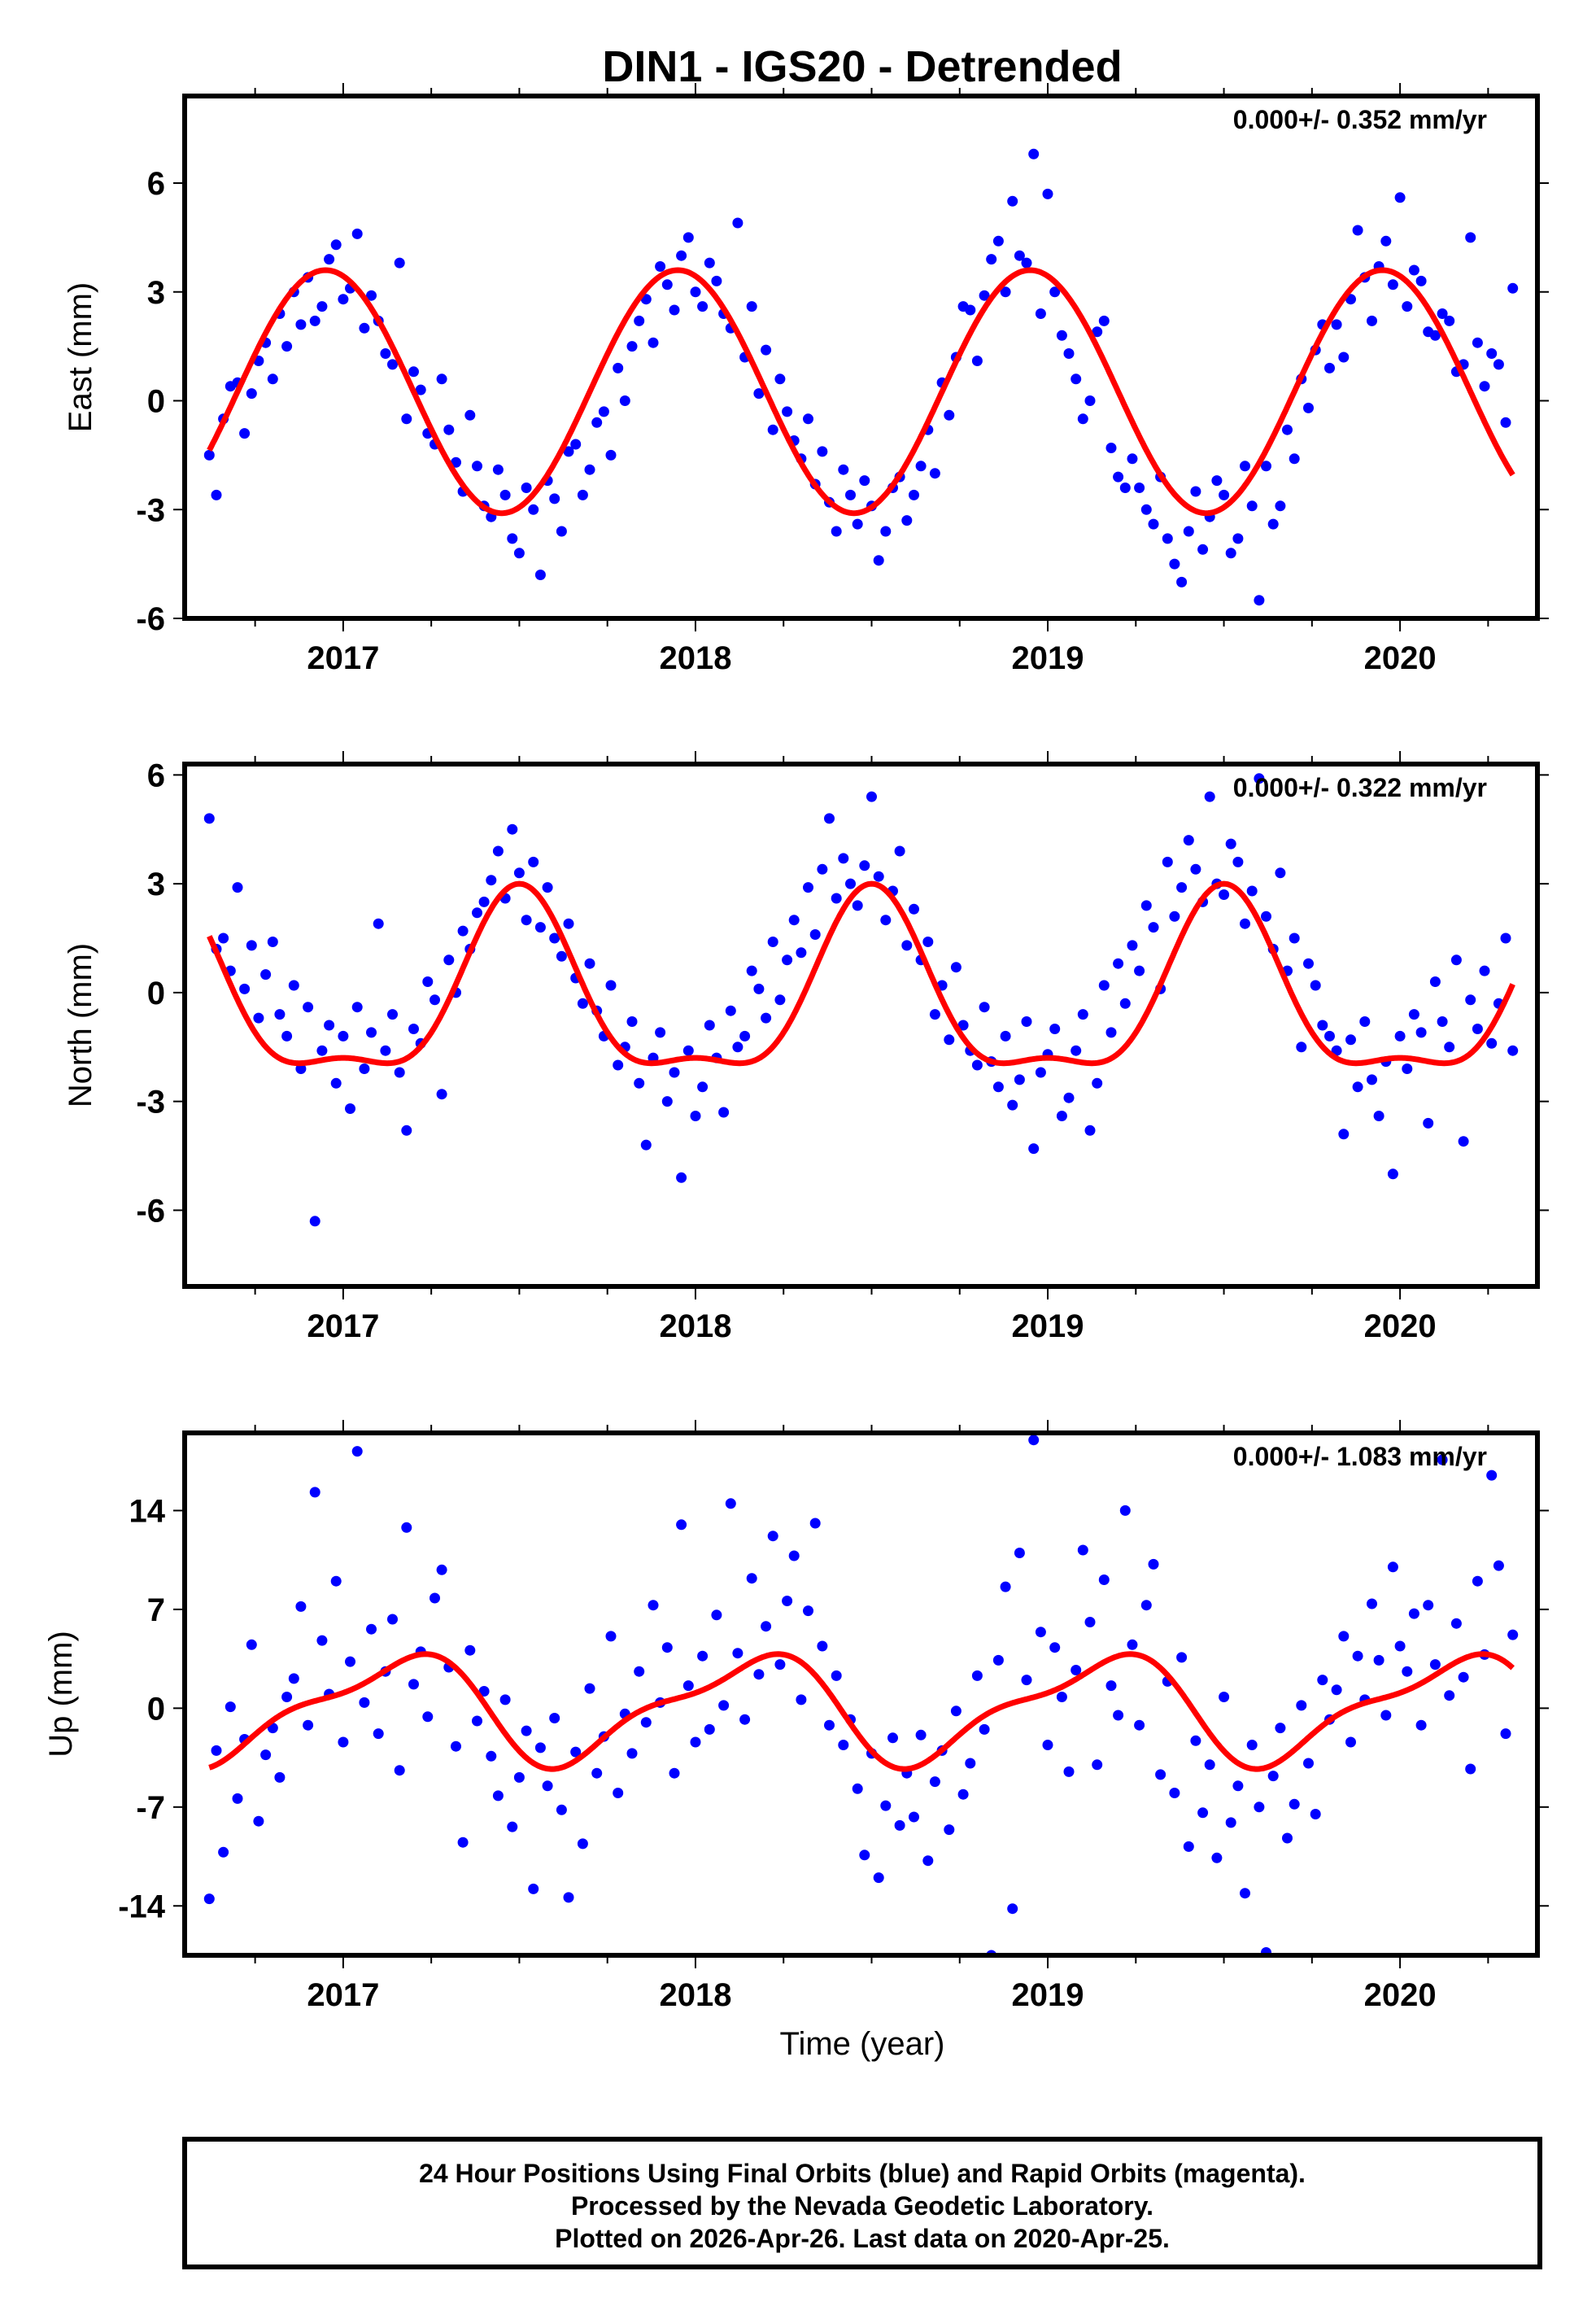 Image resolution: width=1596 pixels, height=2306 pixels. What do you see at coordinates (343, 658) in the screenshot?
I see `x-tick-label: 2017` at bounding box center [343, 658].